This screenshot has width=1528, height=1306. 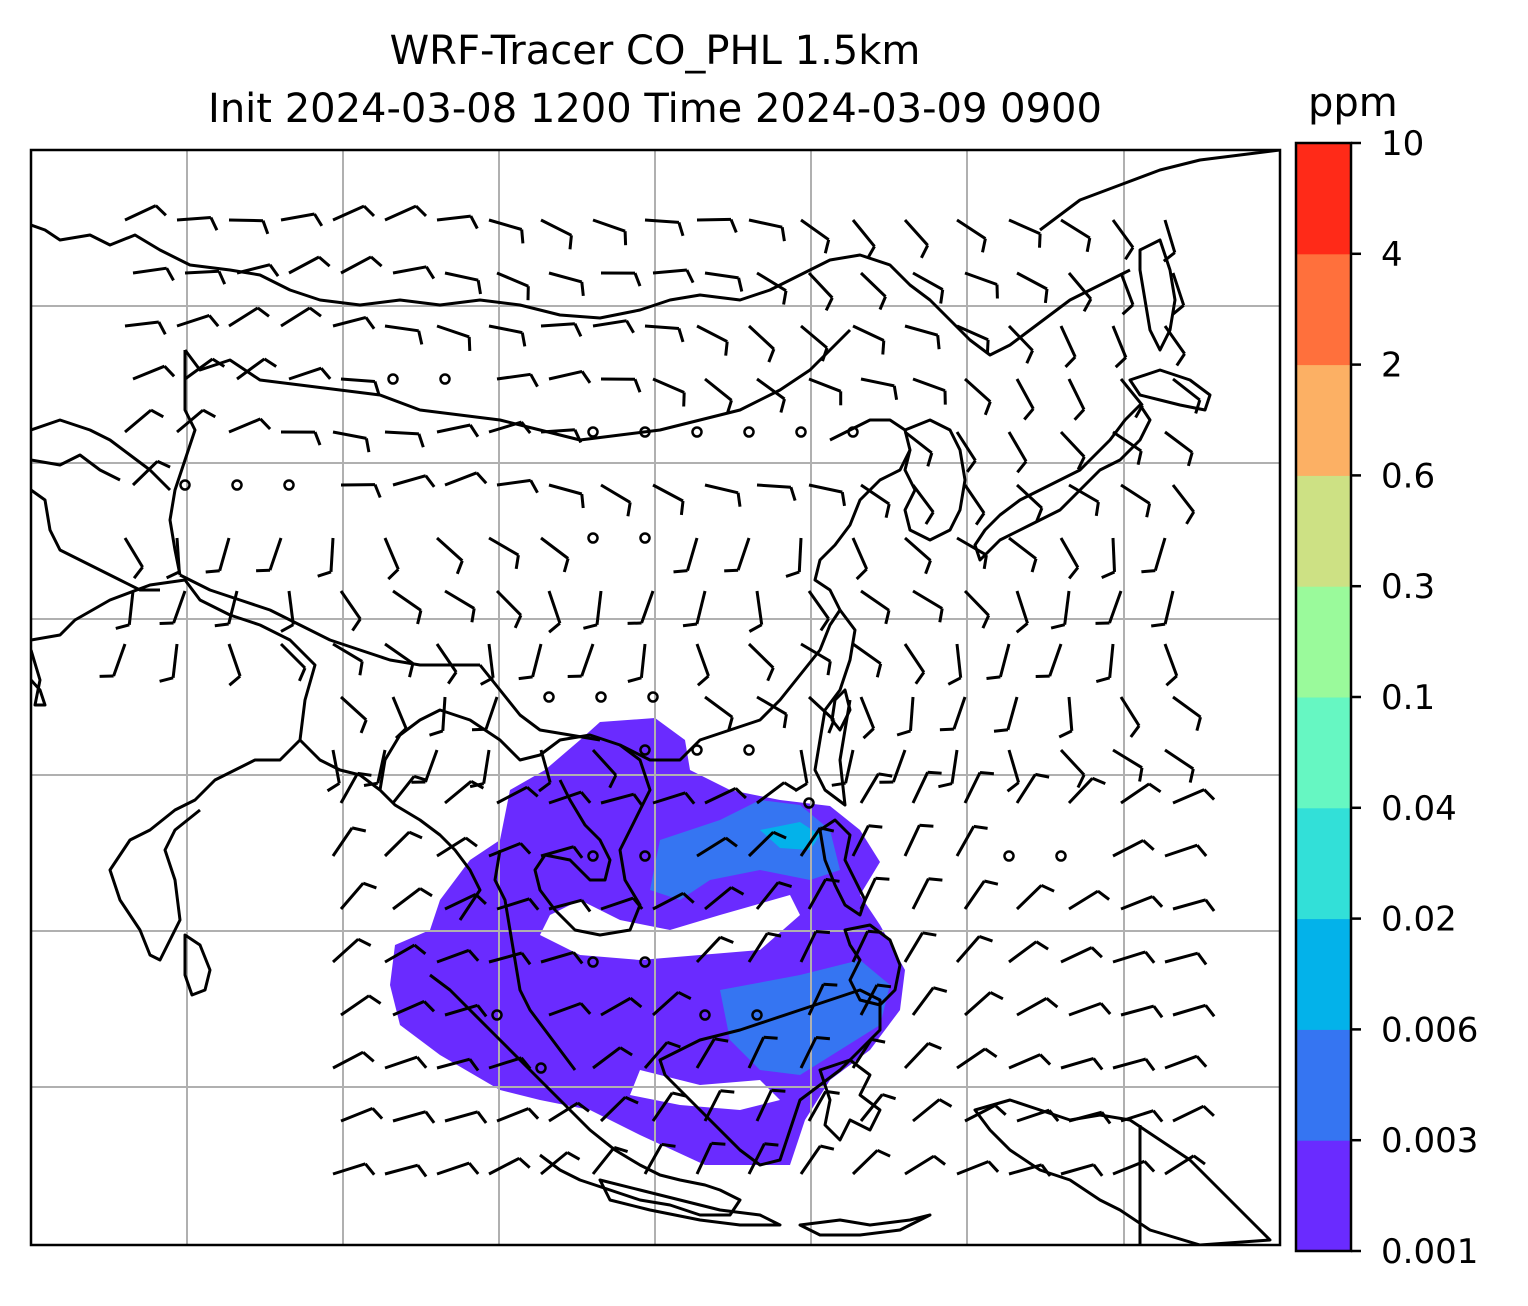 I want to click on colorbar-band, so click(x=1323, y=531).